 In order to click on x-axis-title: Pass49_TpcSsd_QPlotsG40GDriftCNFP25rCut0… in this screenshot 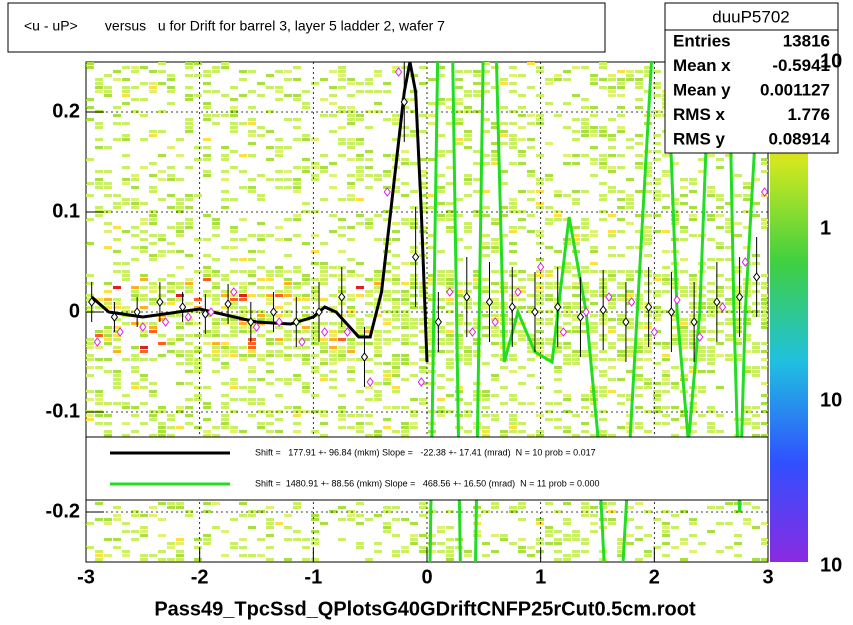, I will do `click(425, 609)`.